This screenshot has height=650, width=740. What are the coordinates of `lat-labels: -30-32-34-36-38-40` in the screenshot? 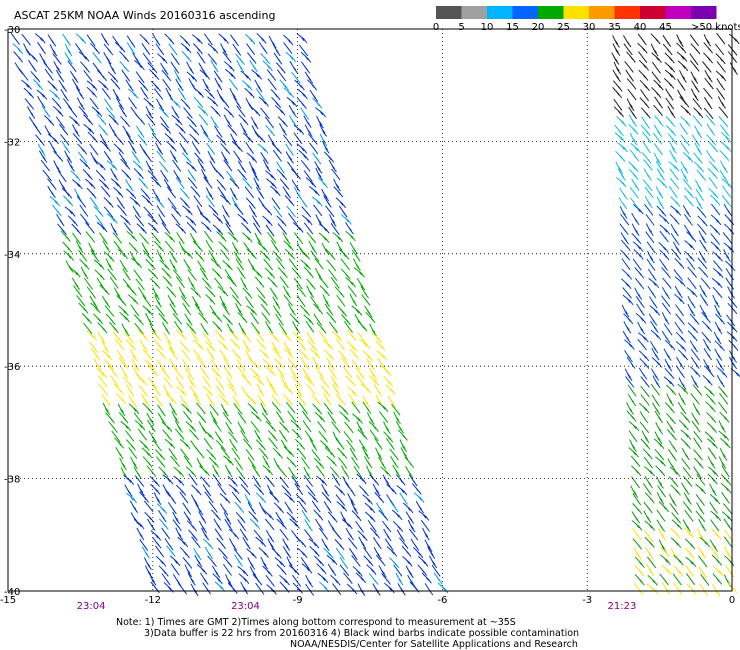 It's located at (12, 311).